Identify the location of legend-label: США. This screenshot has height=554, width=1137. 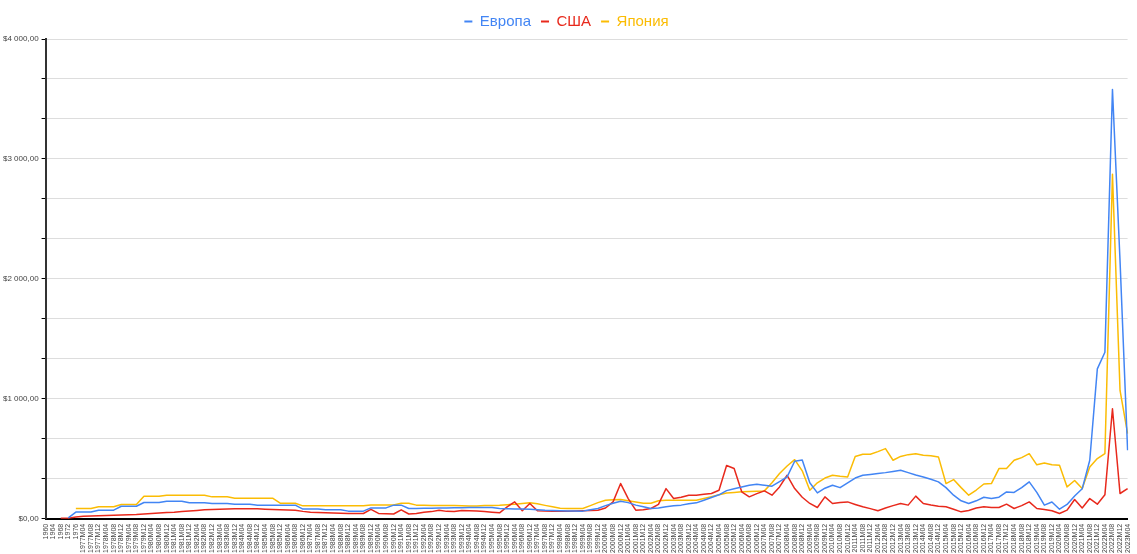
(574, 20).